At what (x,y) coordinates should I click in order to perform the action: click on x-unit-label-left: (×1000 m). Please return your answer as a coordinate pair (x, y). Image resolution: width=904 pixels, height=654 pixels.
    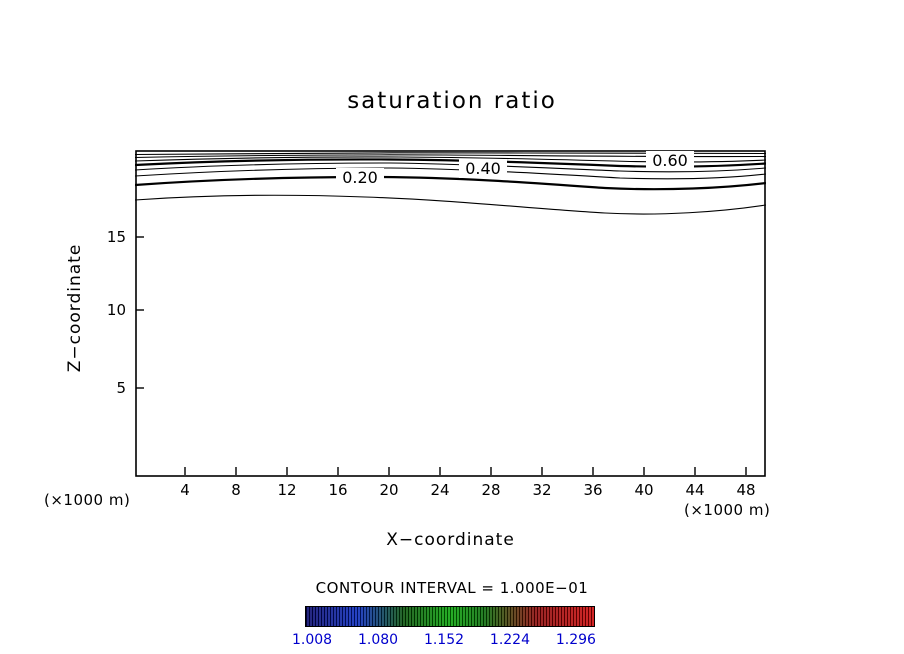
    Looking at the image, I should click on (87, 500).